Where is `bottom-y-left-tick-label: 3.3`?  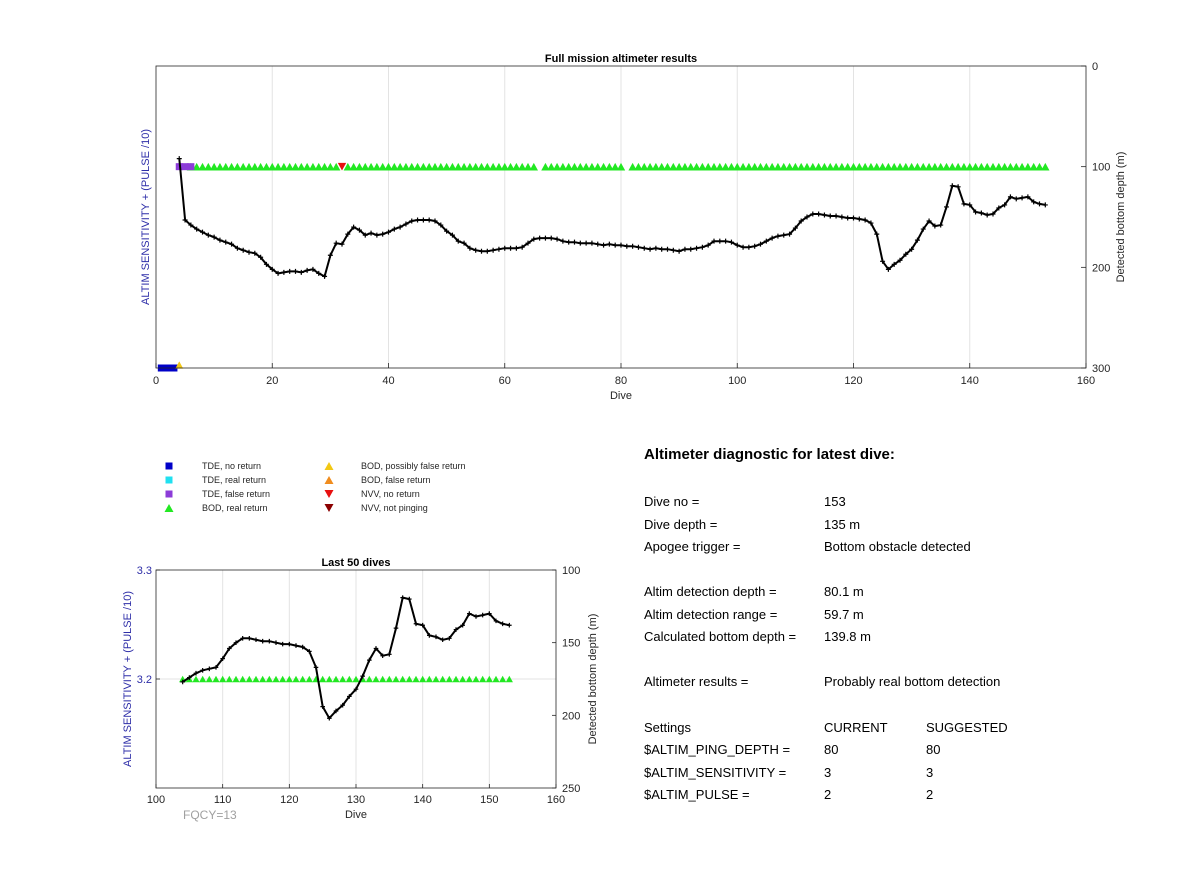 bottom-y-left-tick-label: 3.3 is located at coordinates (144, 571).